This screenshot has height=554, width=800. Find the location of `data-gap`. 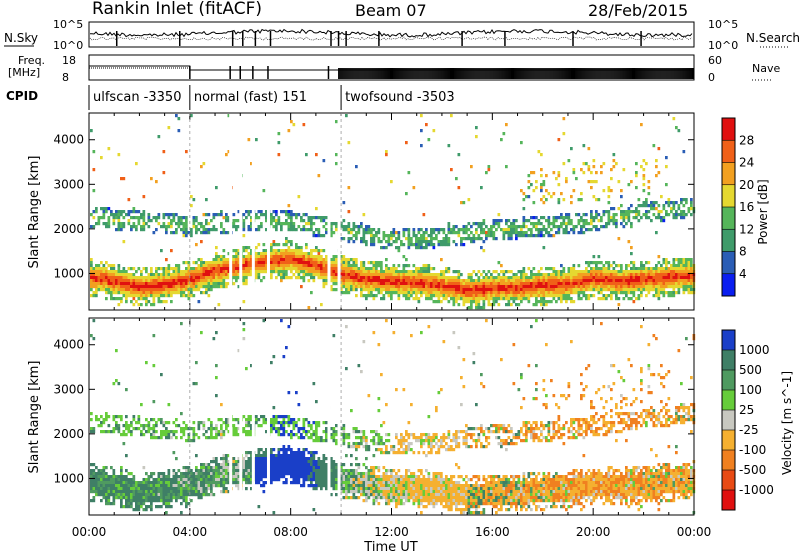

data-gap is located at coordinates (339, 211).